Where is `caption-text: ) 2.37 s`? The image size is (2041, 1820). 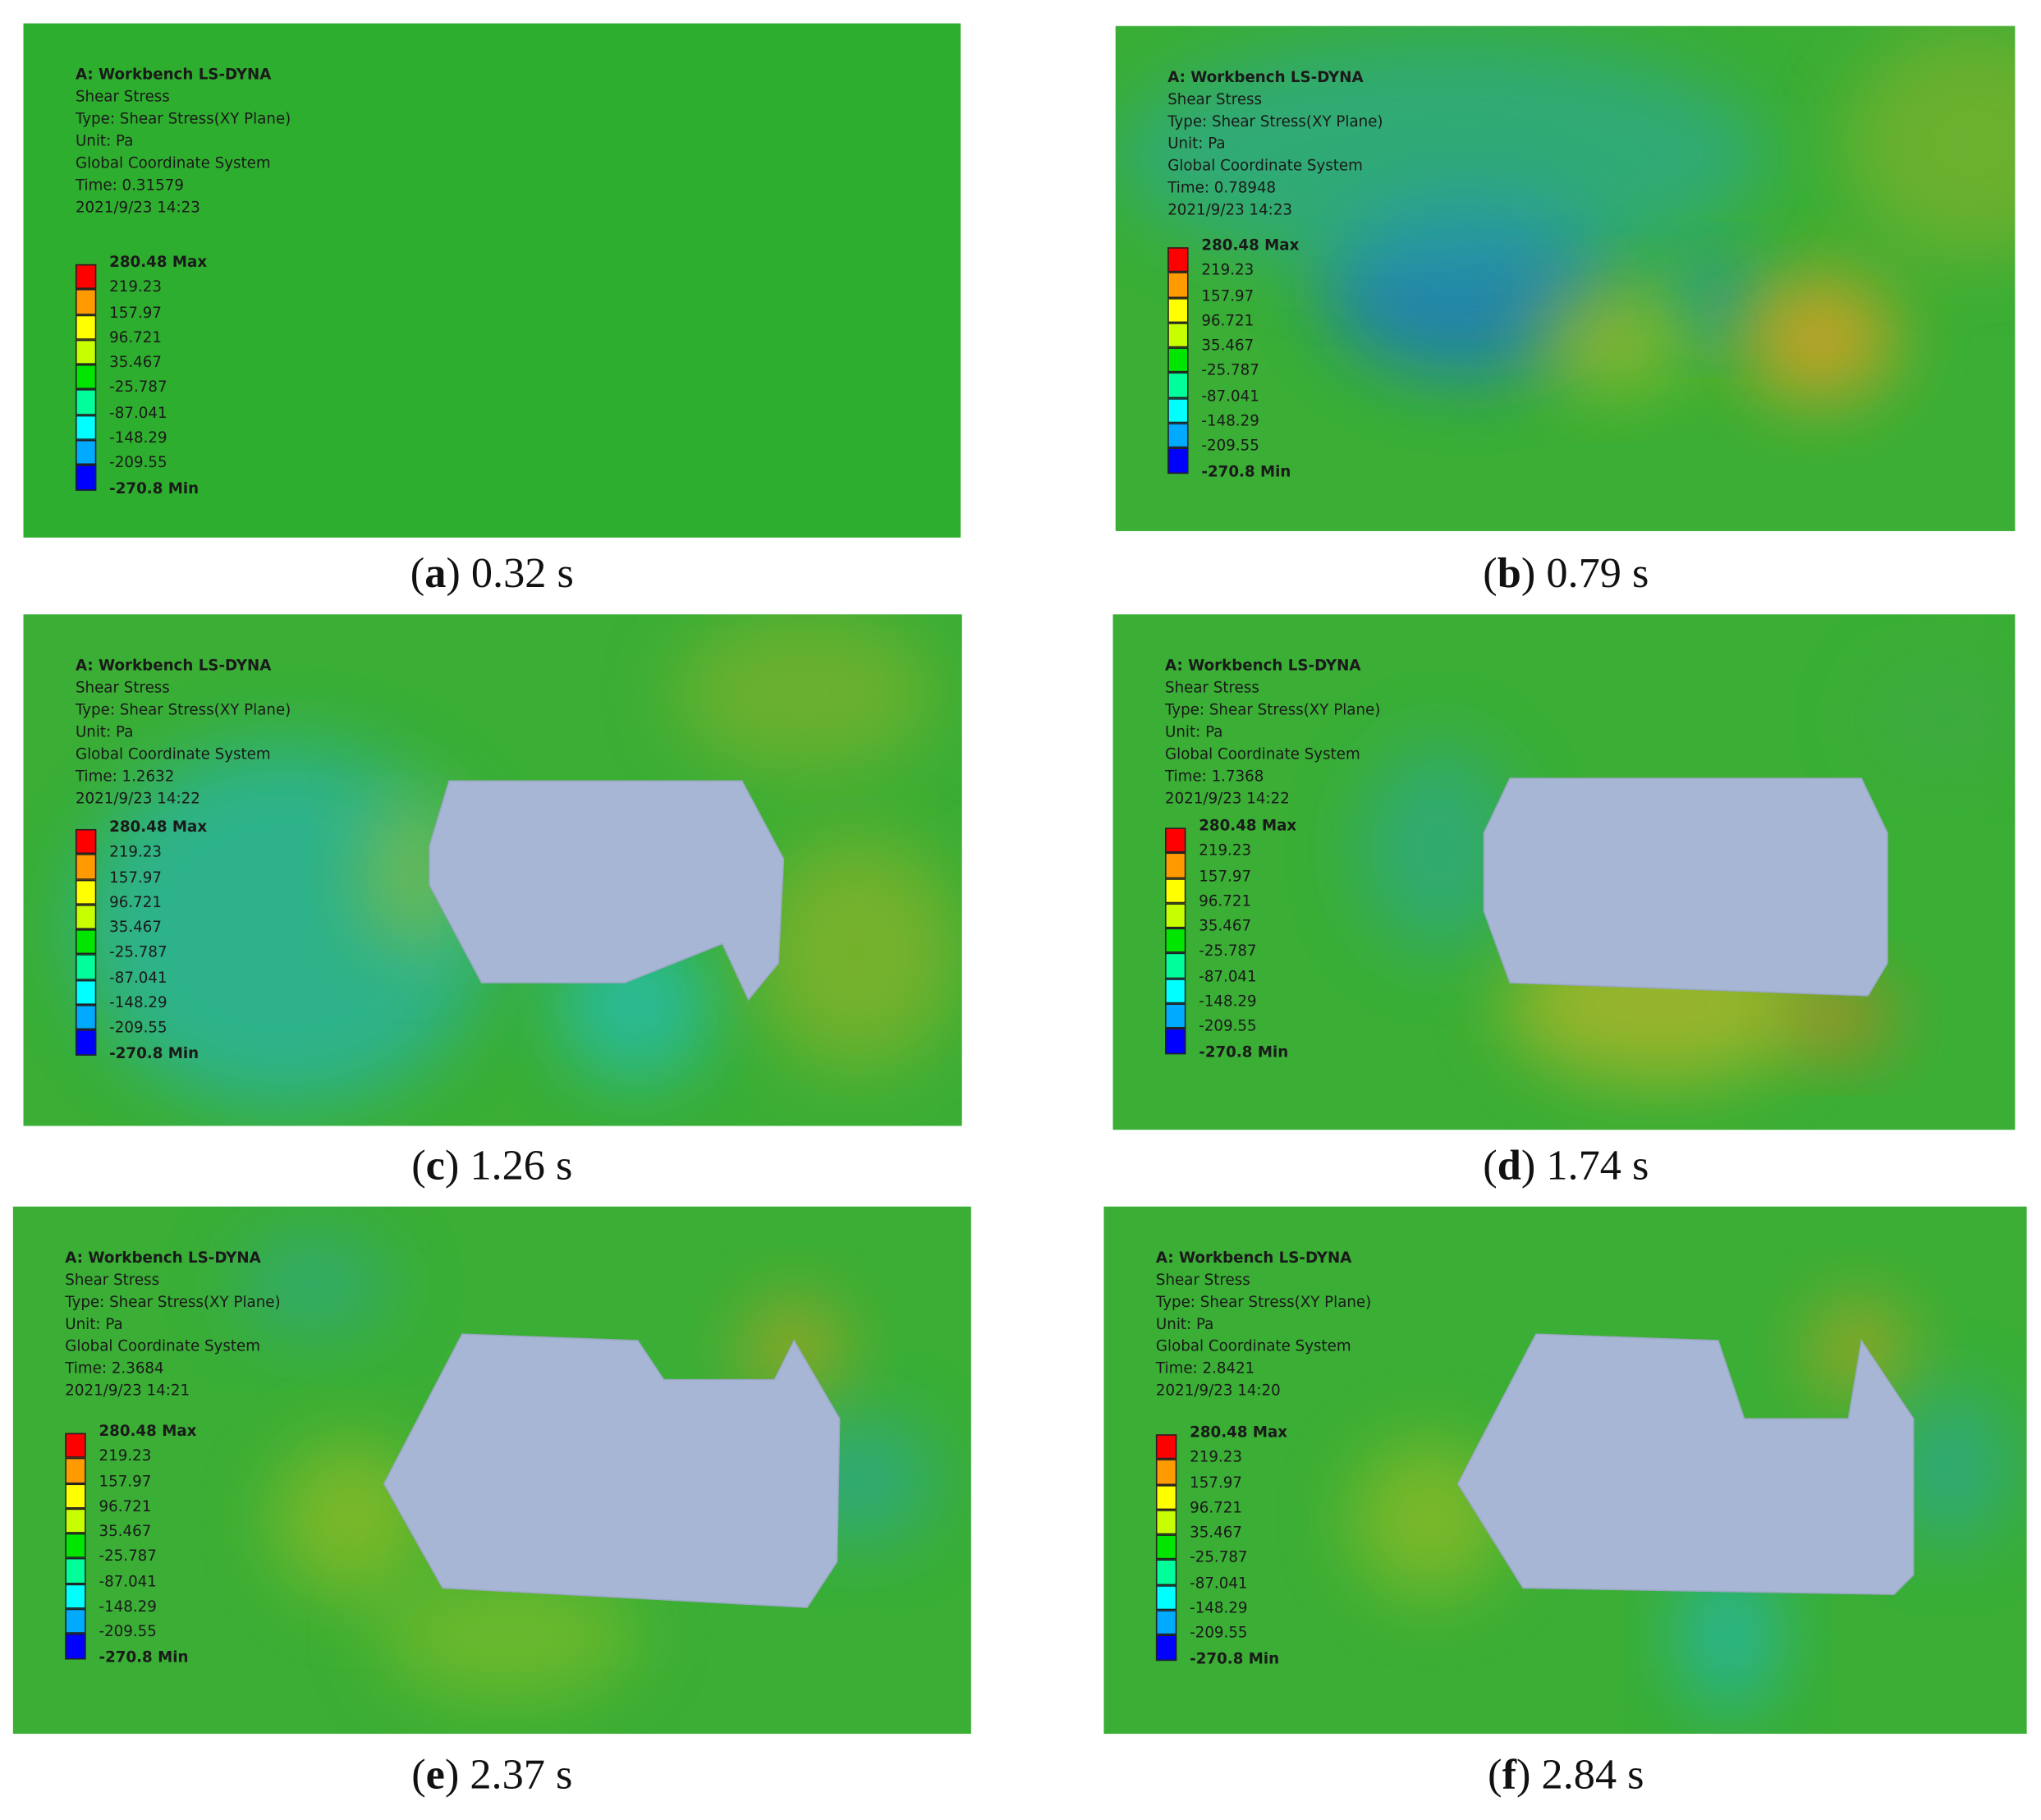
caption-text: ) 2.37 s is located at coordinates (509, 1775).